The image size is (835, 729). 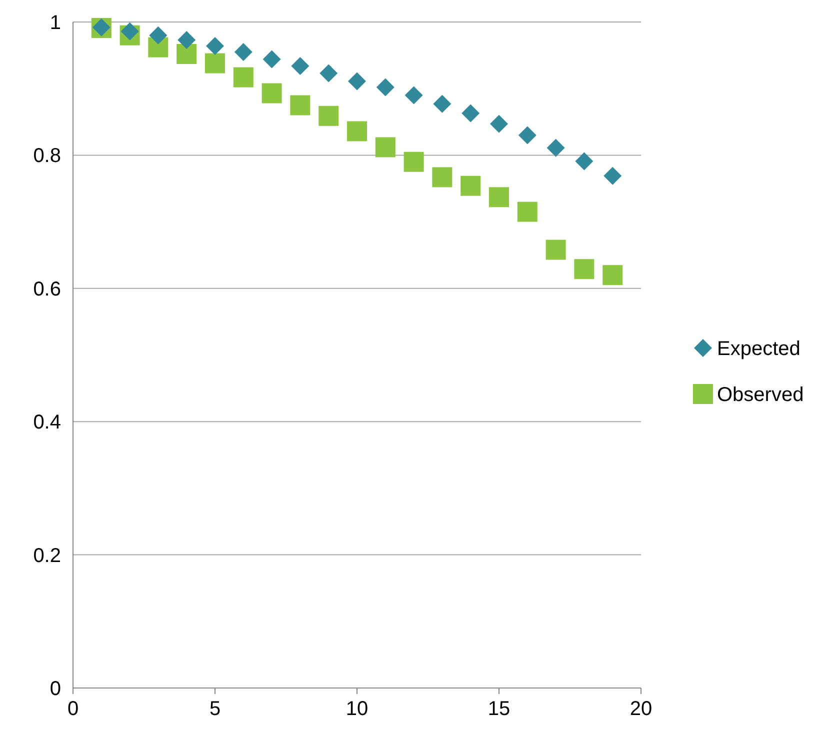 I want to click on y-tick-label: 0.8, so click(x=47, y=156).